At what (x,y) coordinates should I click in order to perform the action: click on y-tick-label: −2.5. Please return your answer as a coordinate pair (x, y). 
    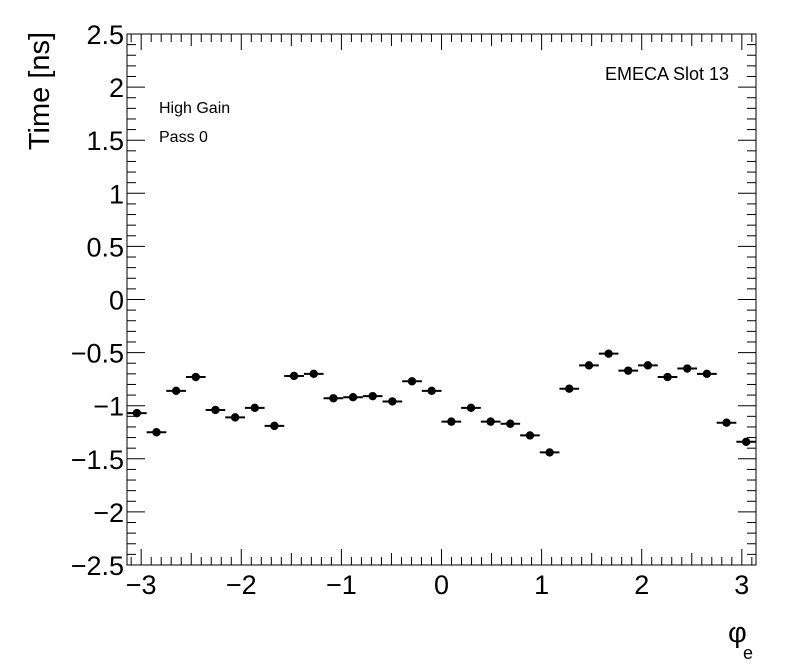
    Looking at the image, I should click on (97, 566).